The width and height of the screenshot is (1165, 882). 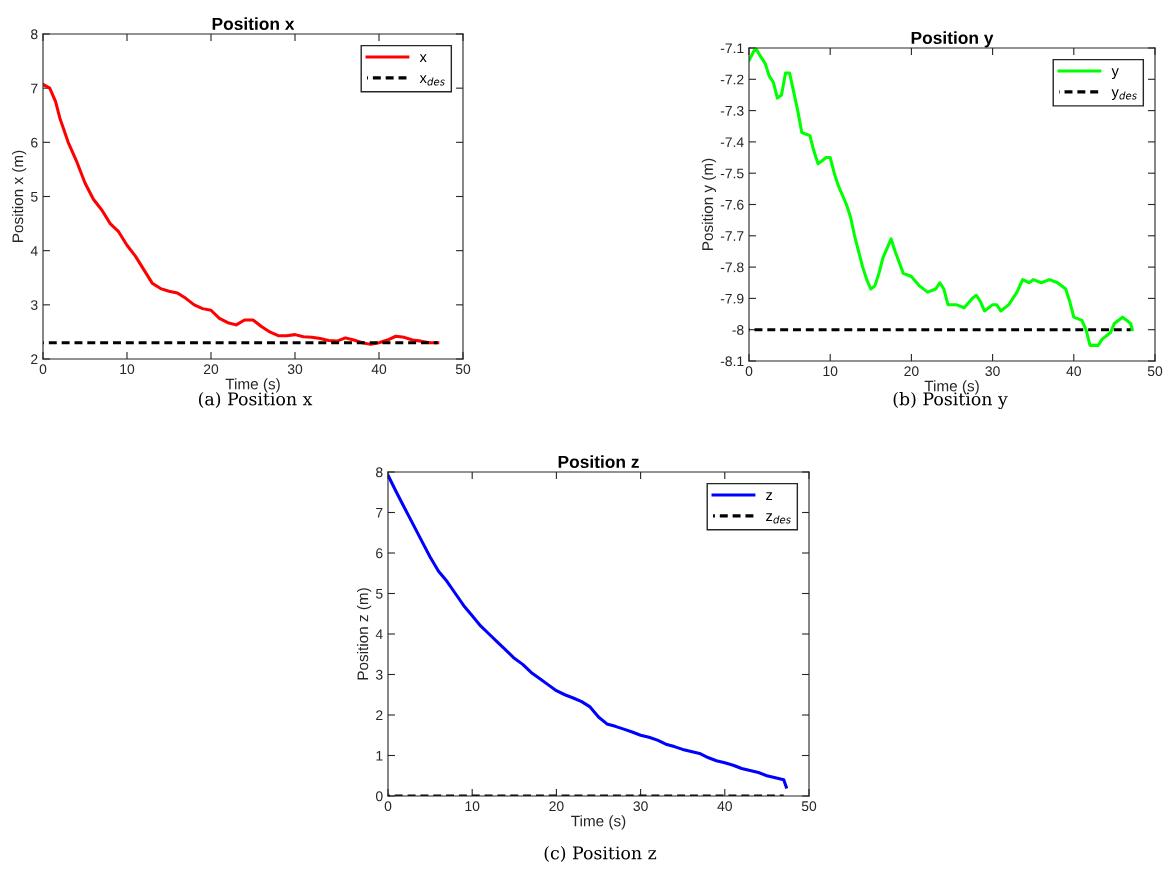 What do you see at coordinates (364, 634) in the screenshot?
I see `y-axis-title: Position z (m)` at bounding box center [364, 634].